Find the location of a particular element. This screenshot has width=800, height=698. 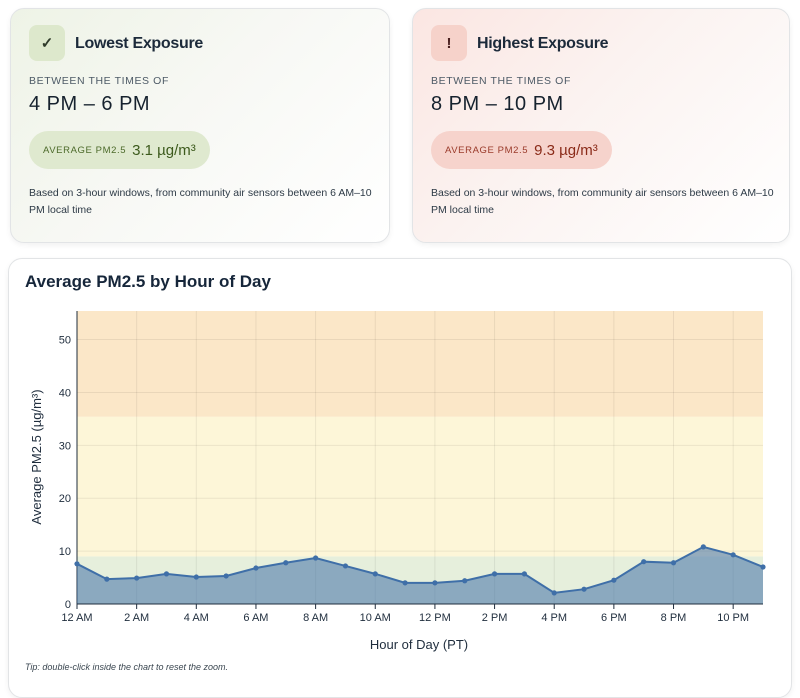

area is located at coordinates (420, 575).